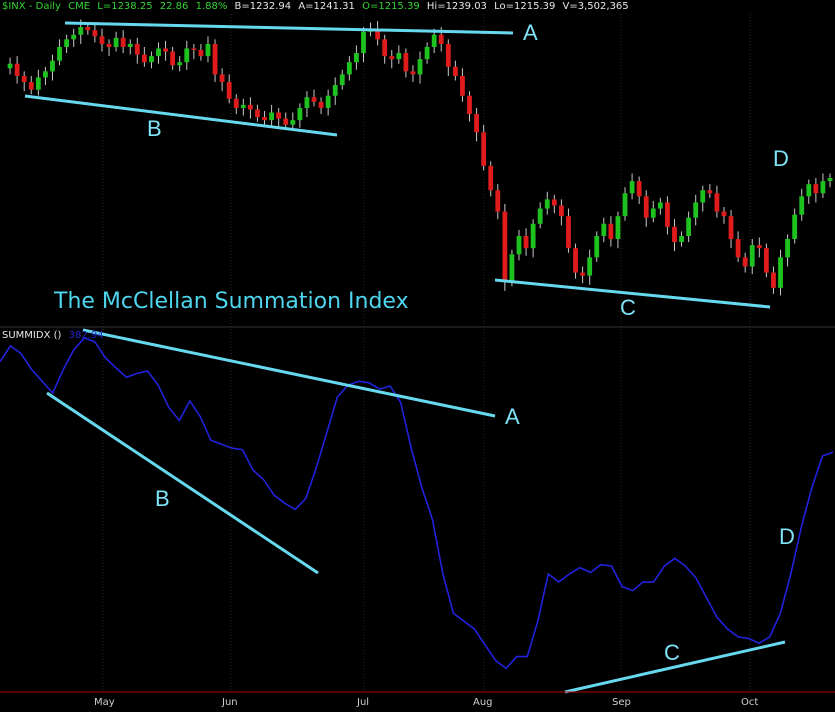  Describe the element at coordinates (14, 6) in the screenshot. I see `symbol-label: $INX` at that location.